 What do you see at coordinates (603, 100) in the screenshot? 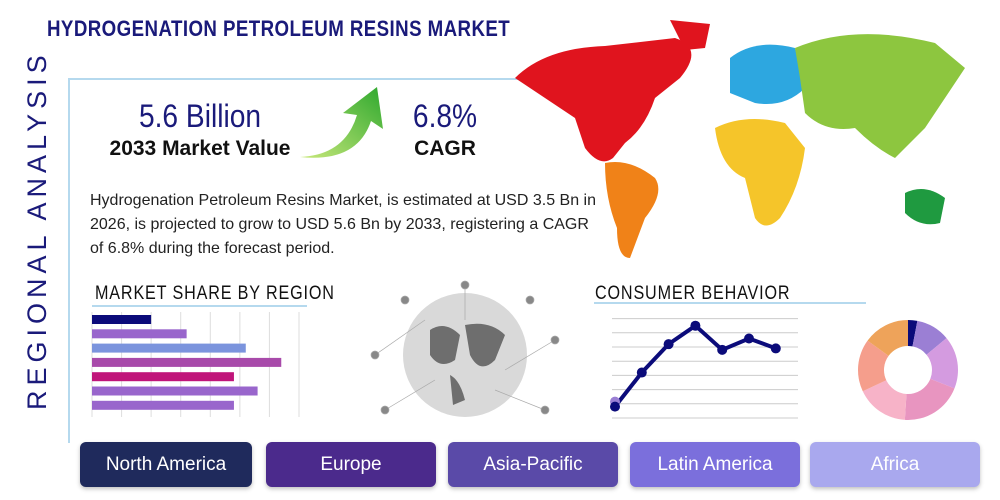
I see `north-america-shape` at bounding box center [603, 100].